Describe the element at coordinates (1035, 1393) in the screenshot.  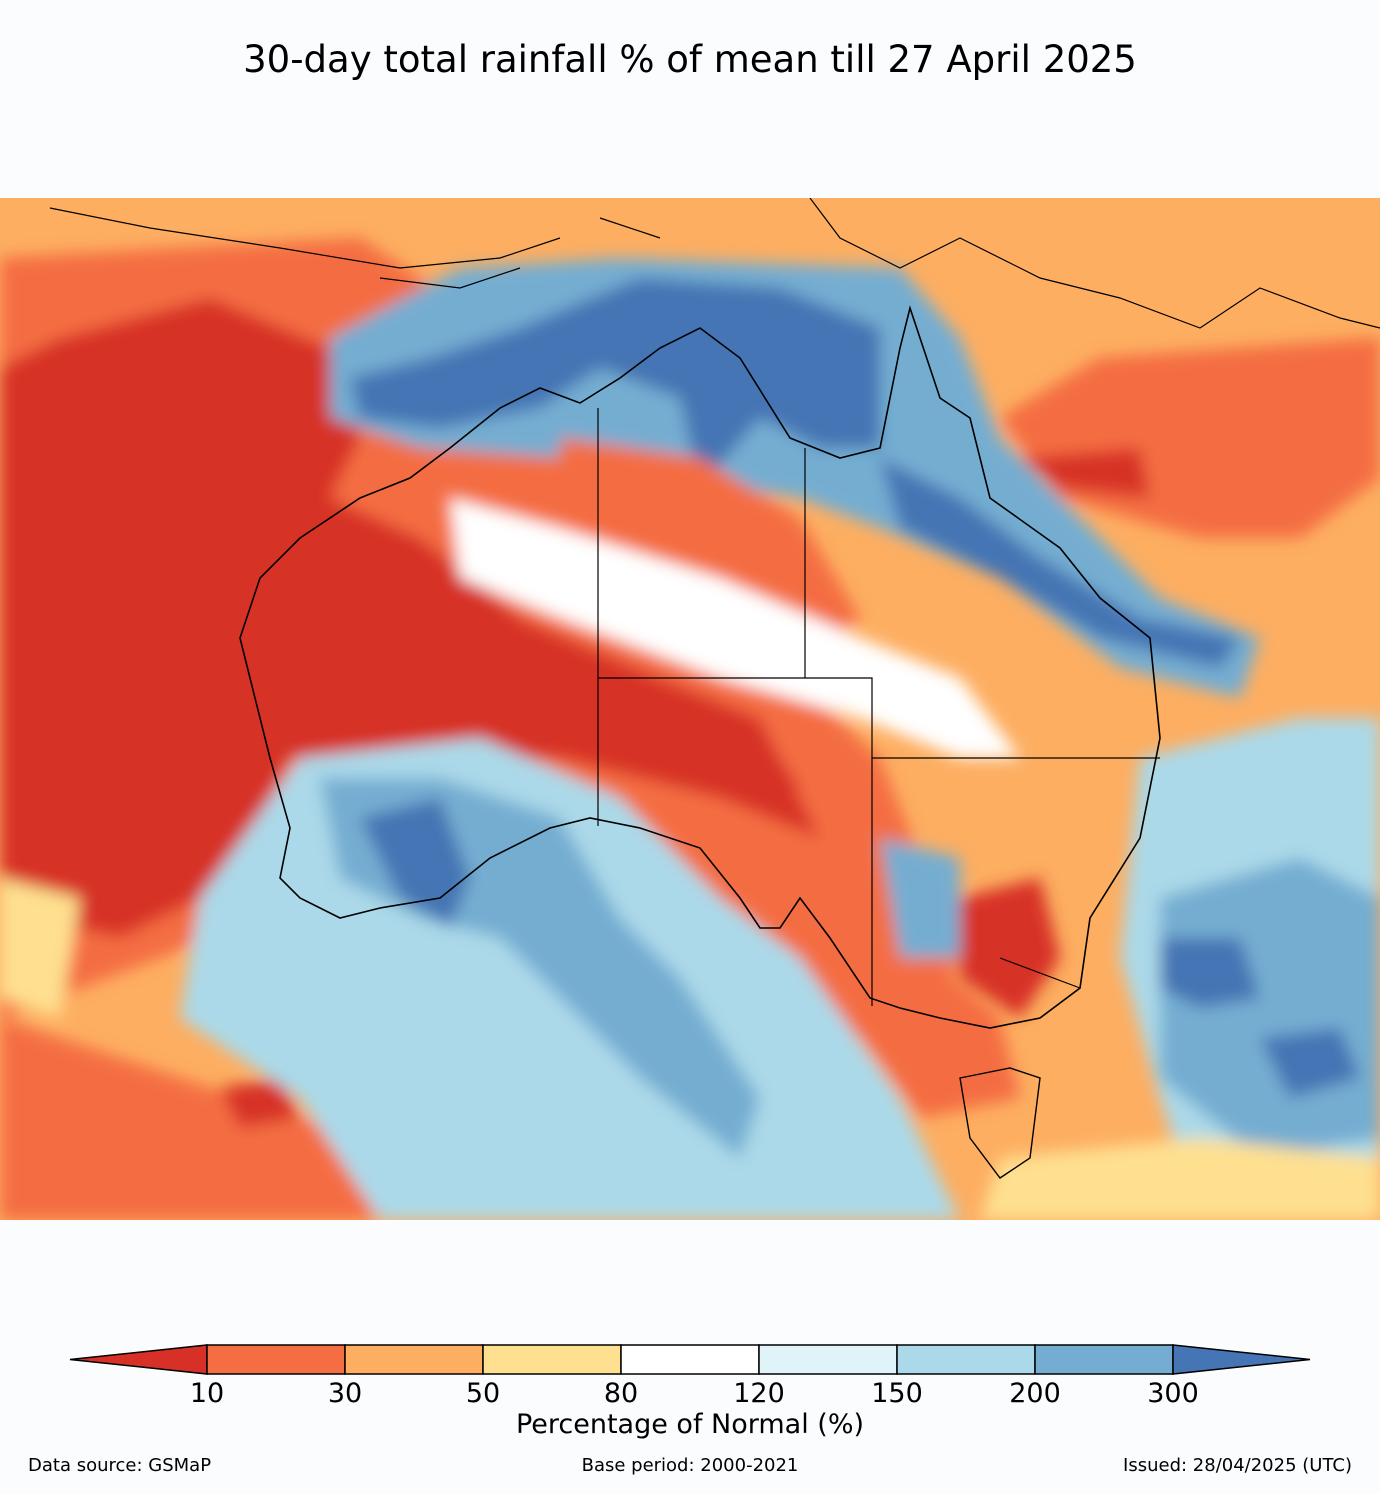
I see `colorbar-tick: 200` at that location.